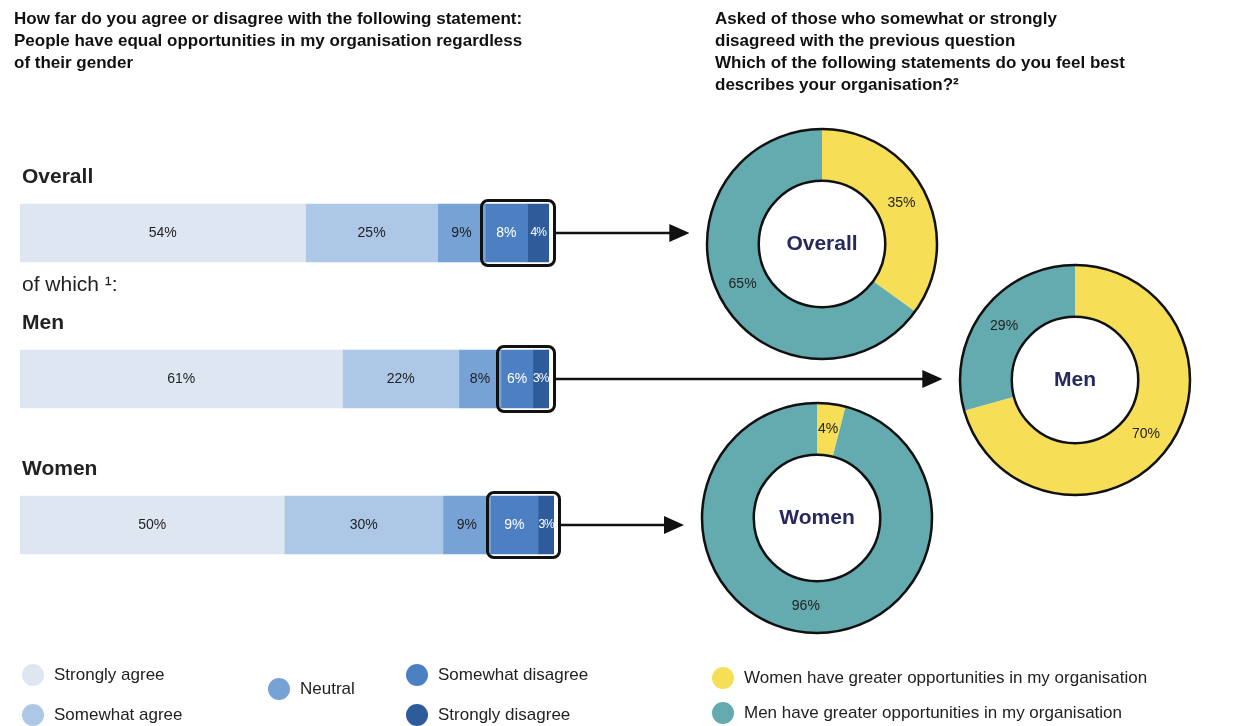  Describe the element at coordinates (933, 713) in the screenshot. I see `legend-label: Men have greater opportunities in my organisation` at that location.